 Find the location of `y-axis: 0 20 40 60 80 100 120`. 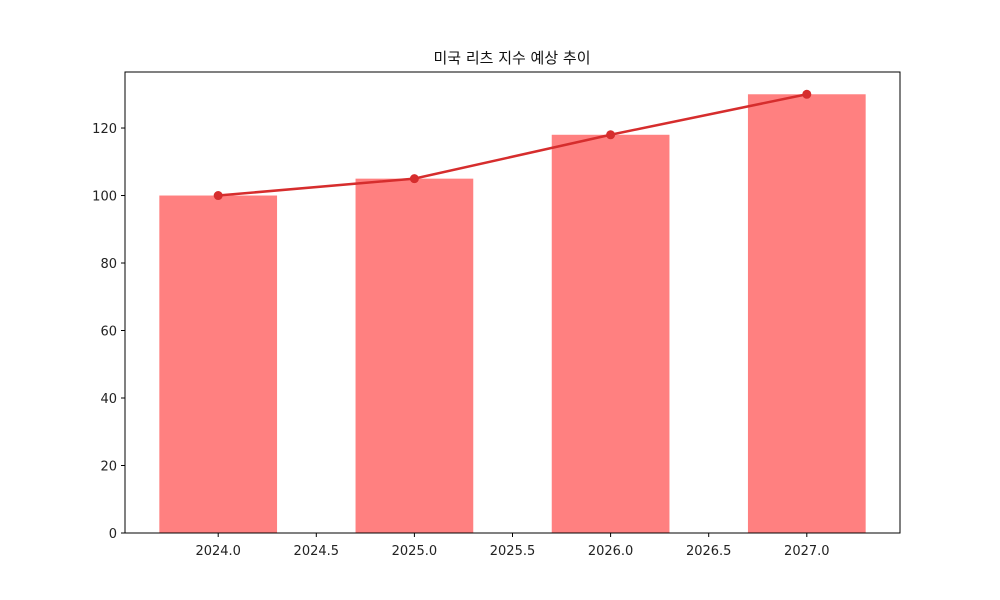

y-axis: 0 20 40 60 80 100 120 is located at coordinates (108, 332).